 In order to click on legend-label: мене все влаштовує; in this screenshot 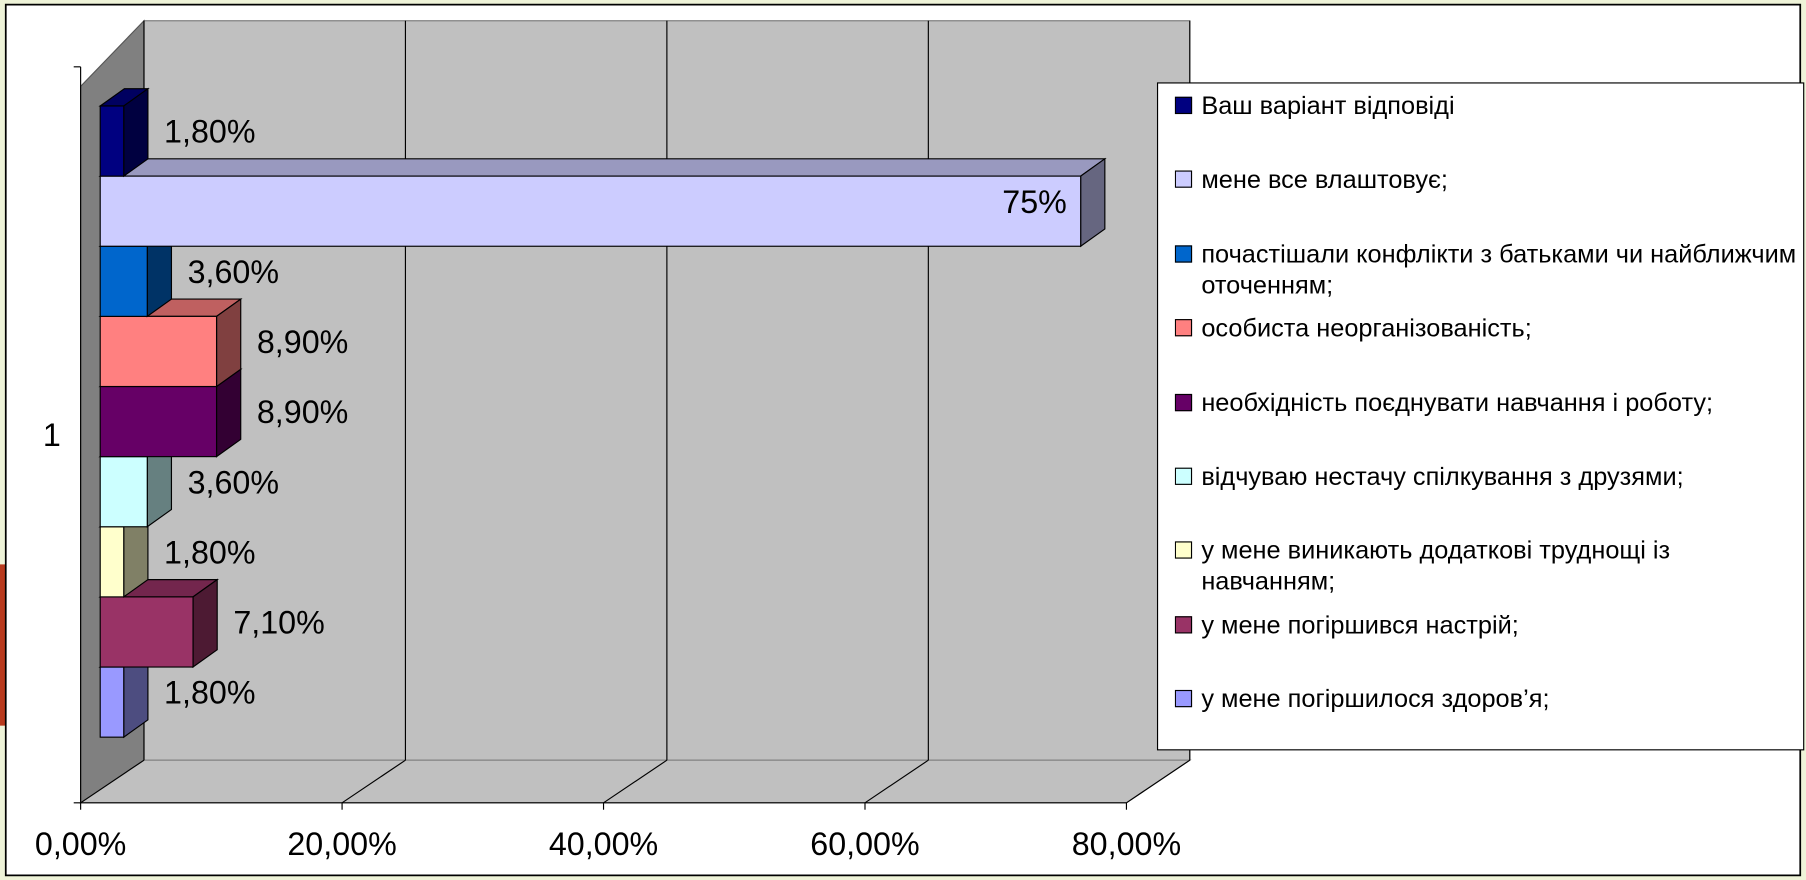, I will do `click(1324, 179)`.